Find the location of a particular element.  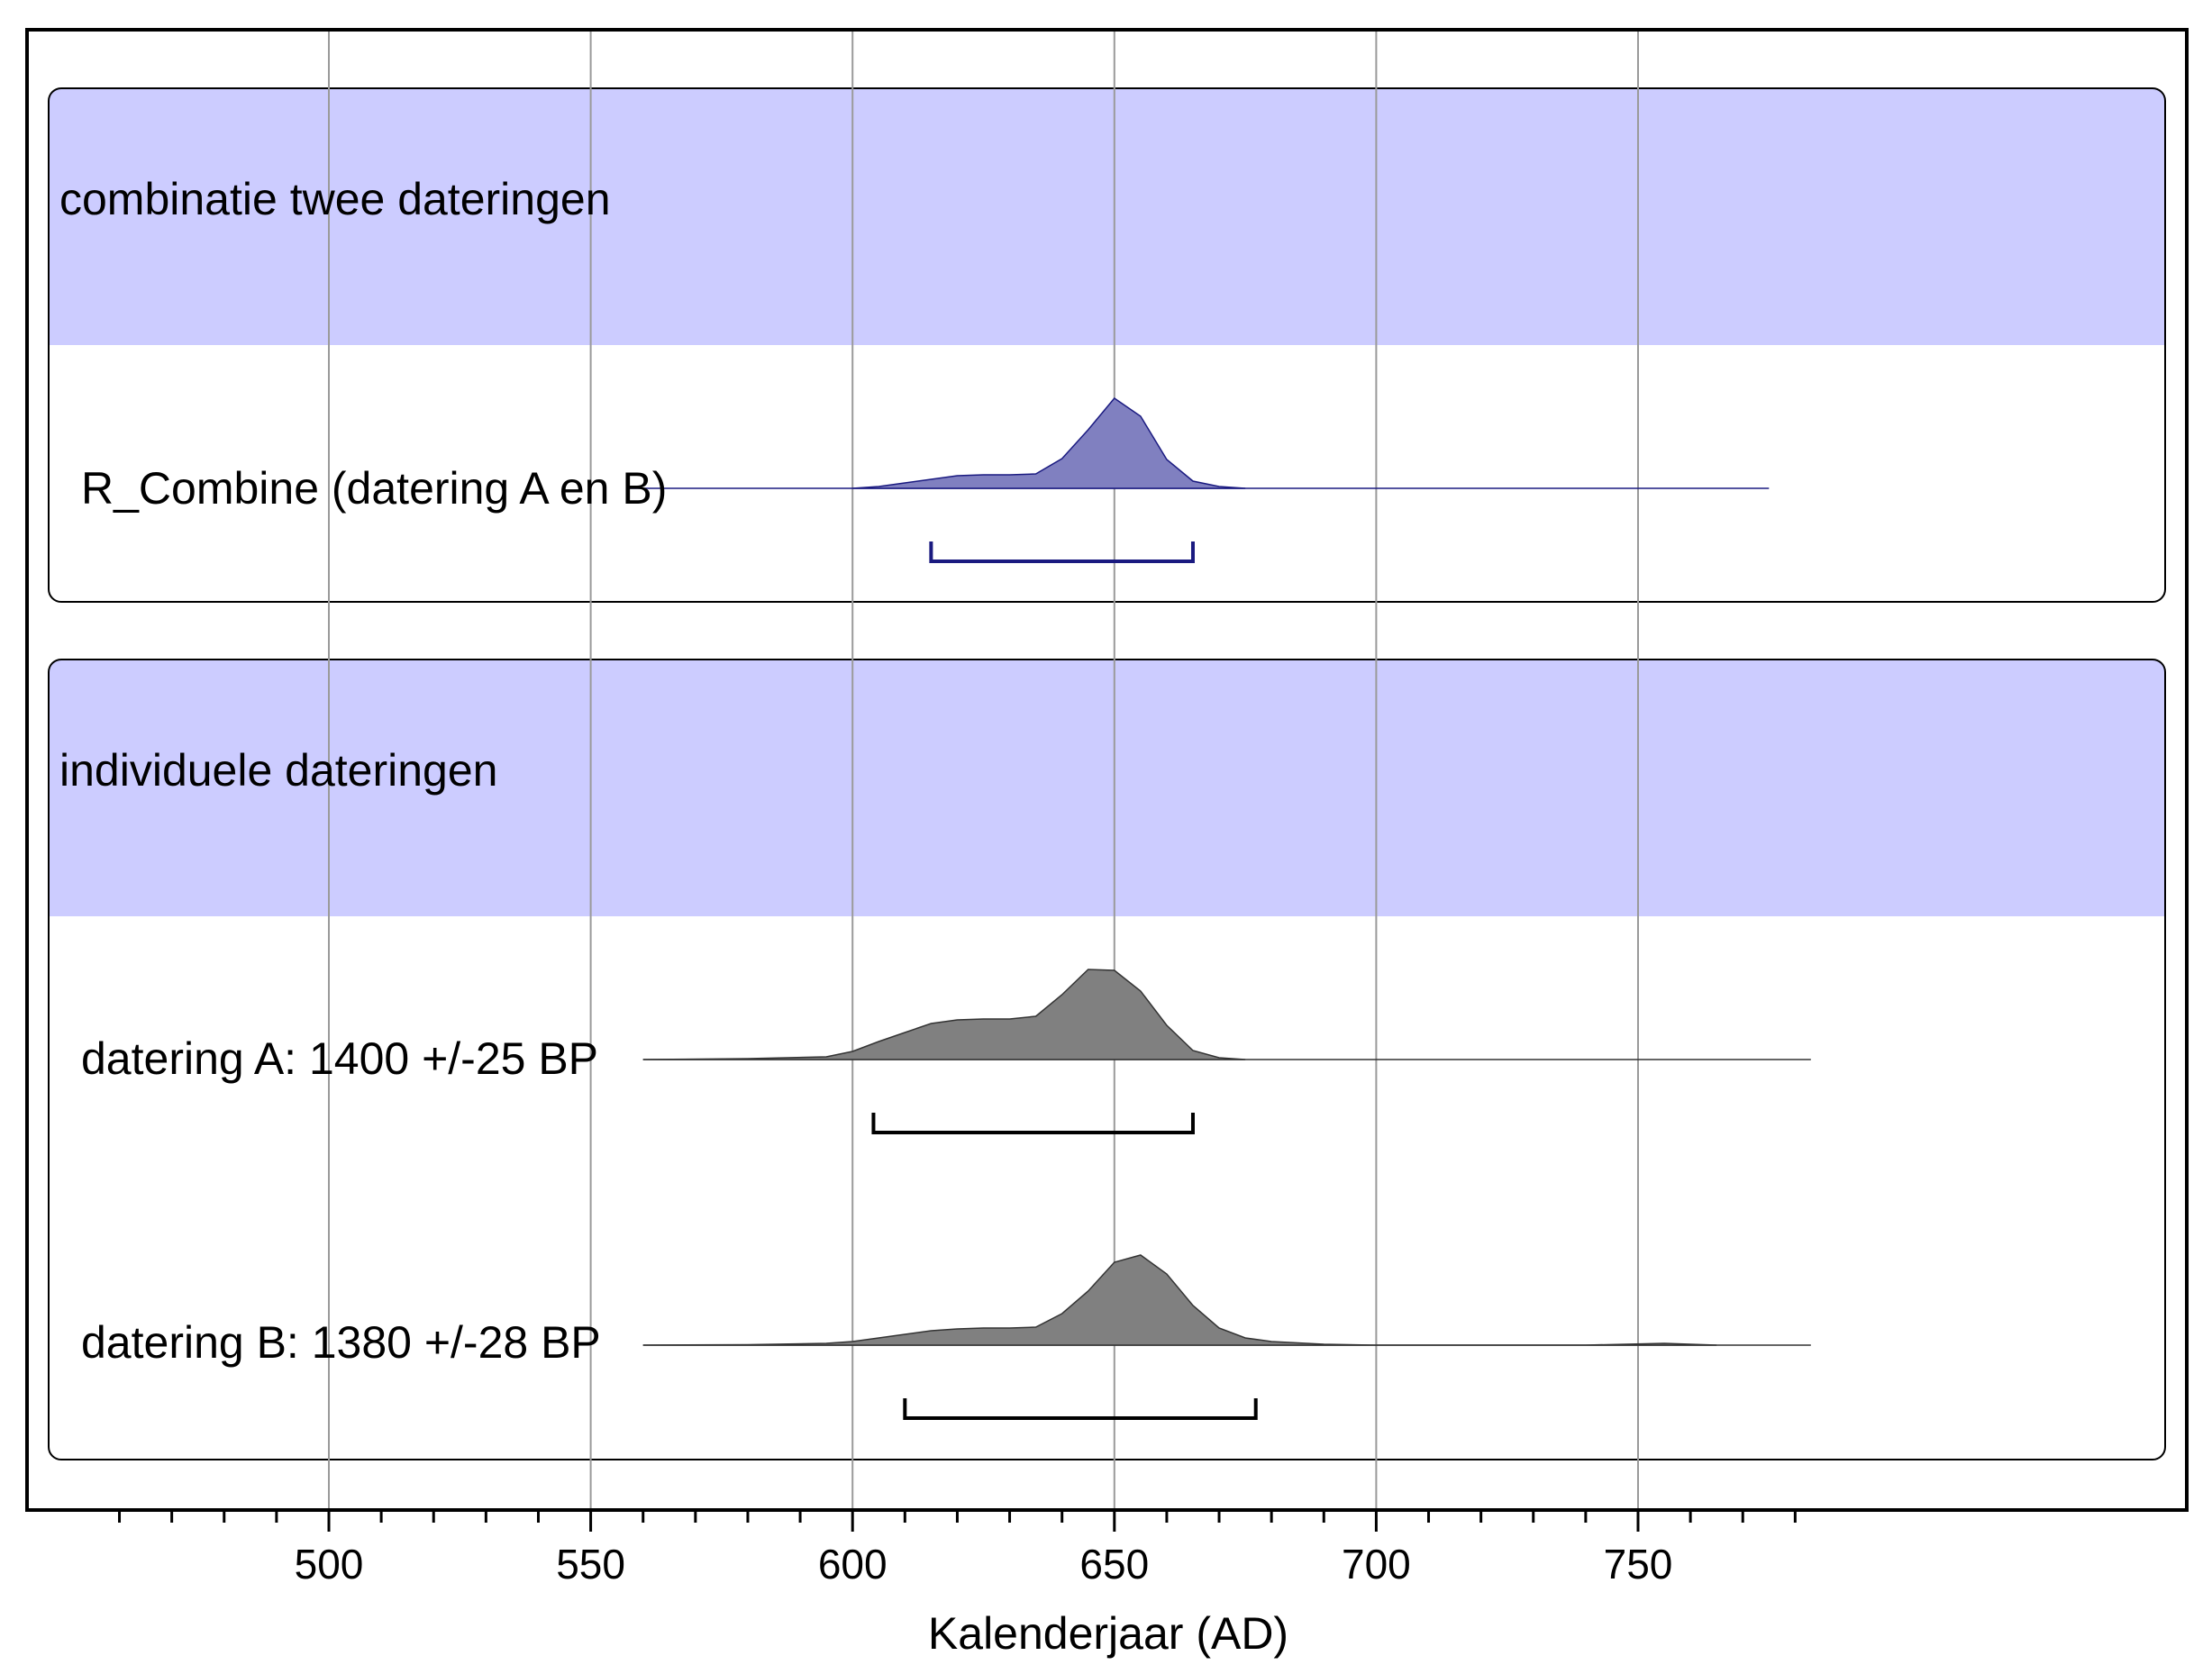

series-label: R_Combine (datering A en B) is located at coordinates (374, 488).